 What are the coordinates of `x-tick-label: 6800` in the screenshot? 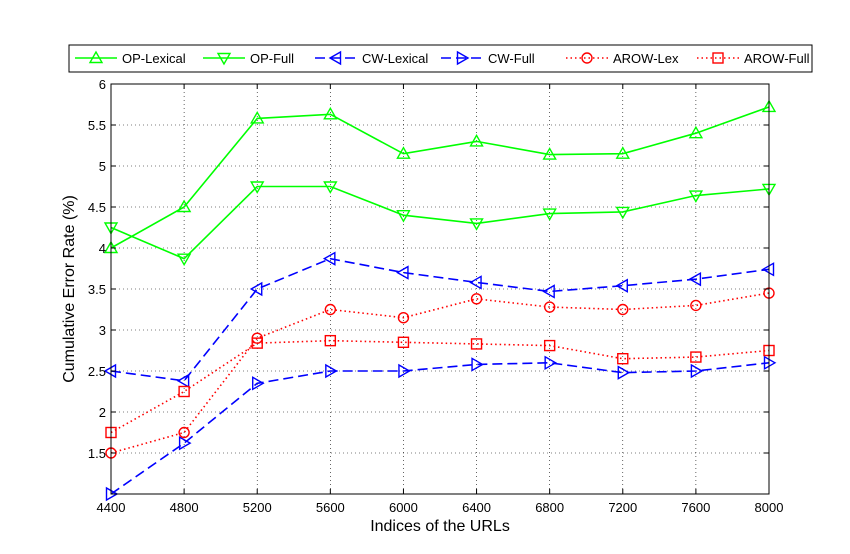 It's located at (549, 507).